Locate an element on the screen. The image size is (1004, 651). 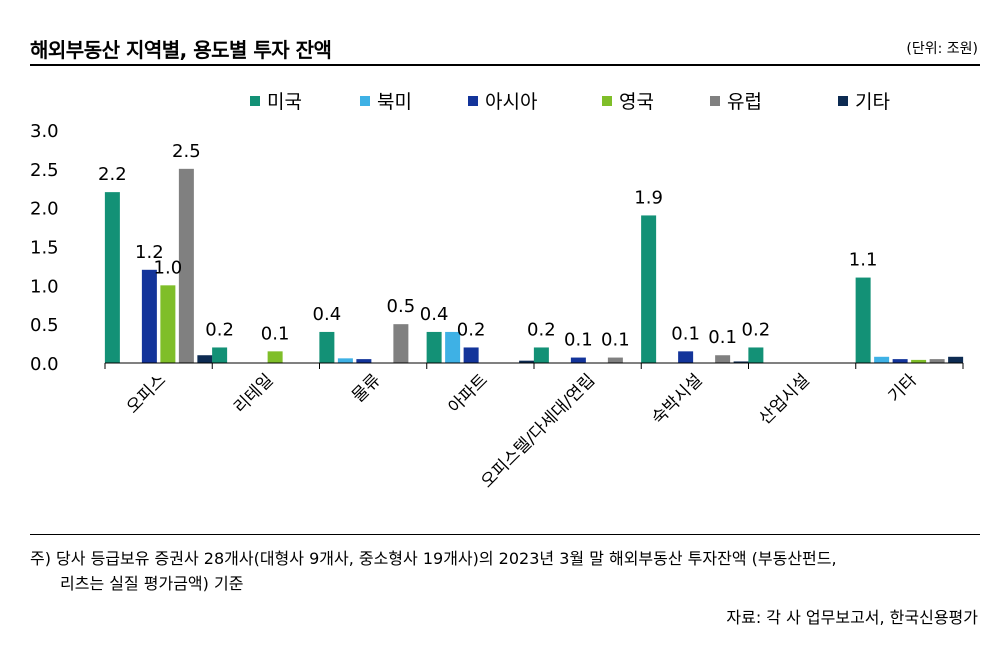
legend-label: 미국 is located at coordinates (284, 102).